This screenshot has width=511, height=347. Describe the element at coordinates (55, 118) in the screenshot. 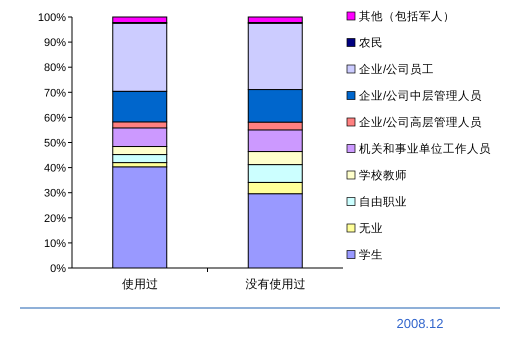

I see `y-tick-label: 60%` at that location.